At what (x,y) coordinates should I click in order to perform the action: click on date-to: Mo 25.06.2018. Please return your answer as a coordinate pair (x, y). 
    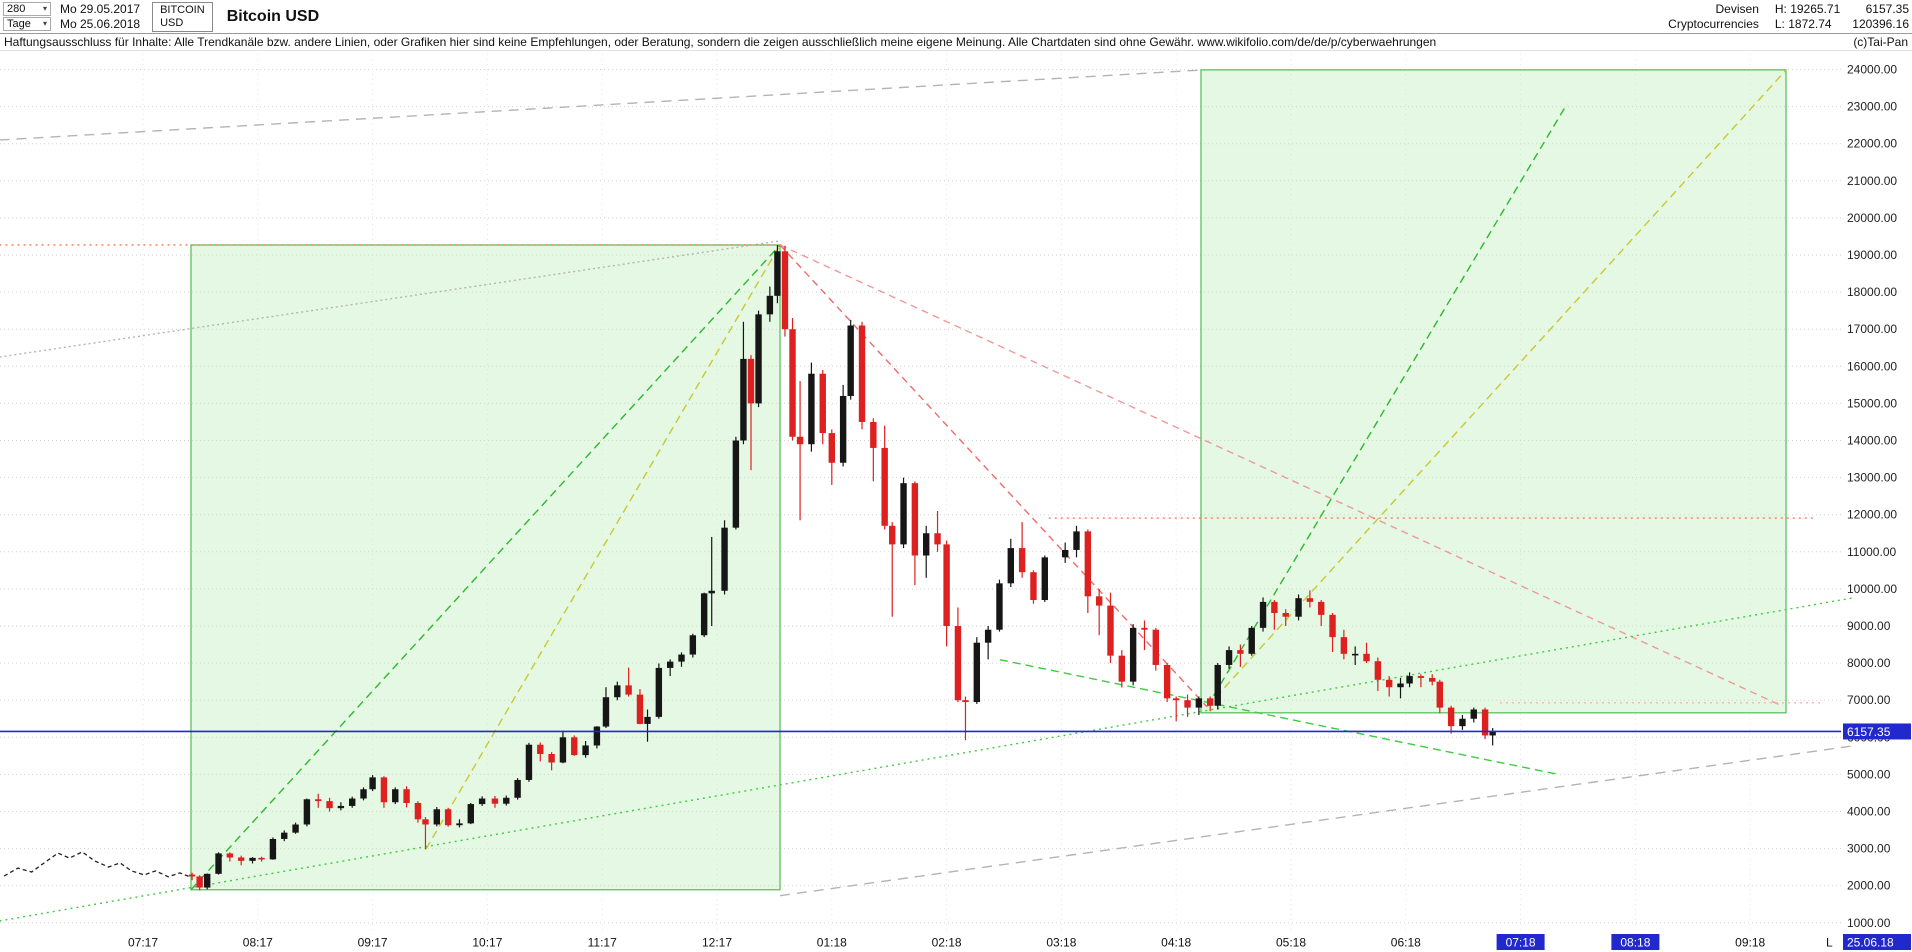
    Looking at the image, I should click on (100, 23).